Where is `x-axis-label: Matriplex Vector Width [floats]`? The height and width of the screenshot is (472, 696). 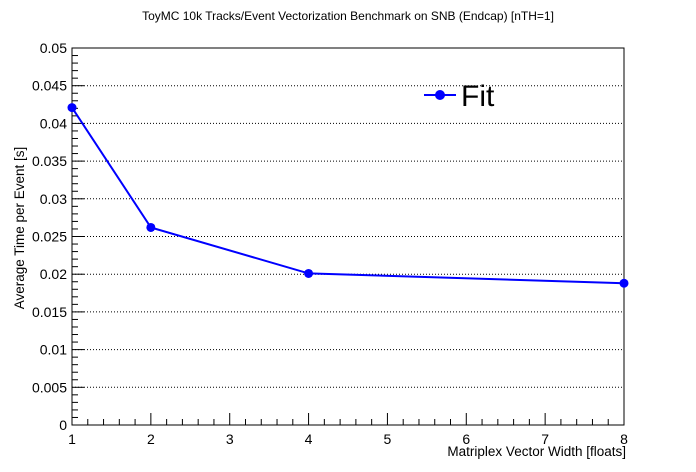 x-axis-label: Matriplex Vector Width [floats] is located at coordinates (536, 451).